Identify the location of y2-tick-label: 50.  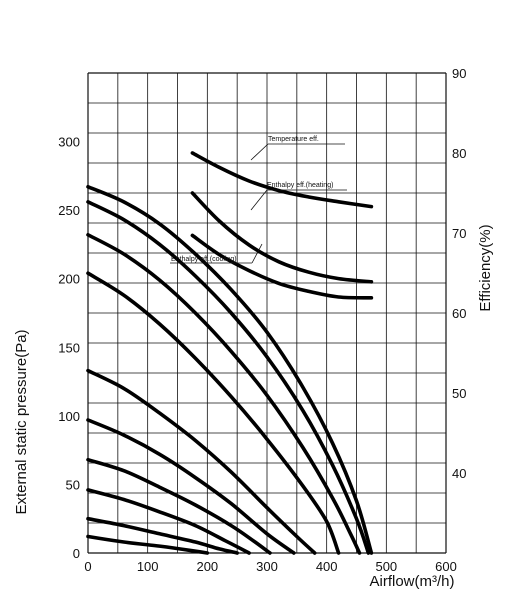
(459, 393).